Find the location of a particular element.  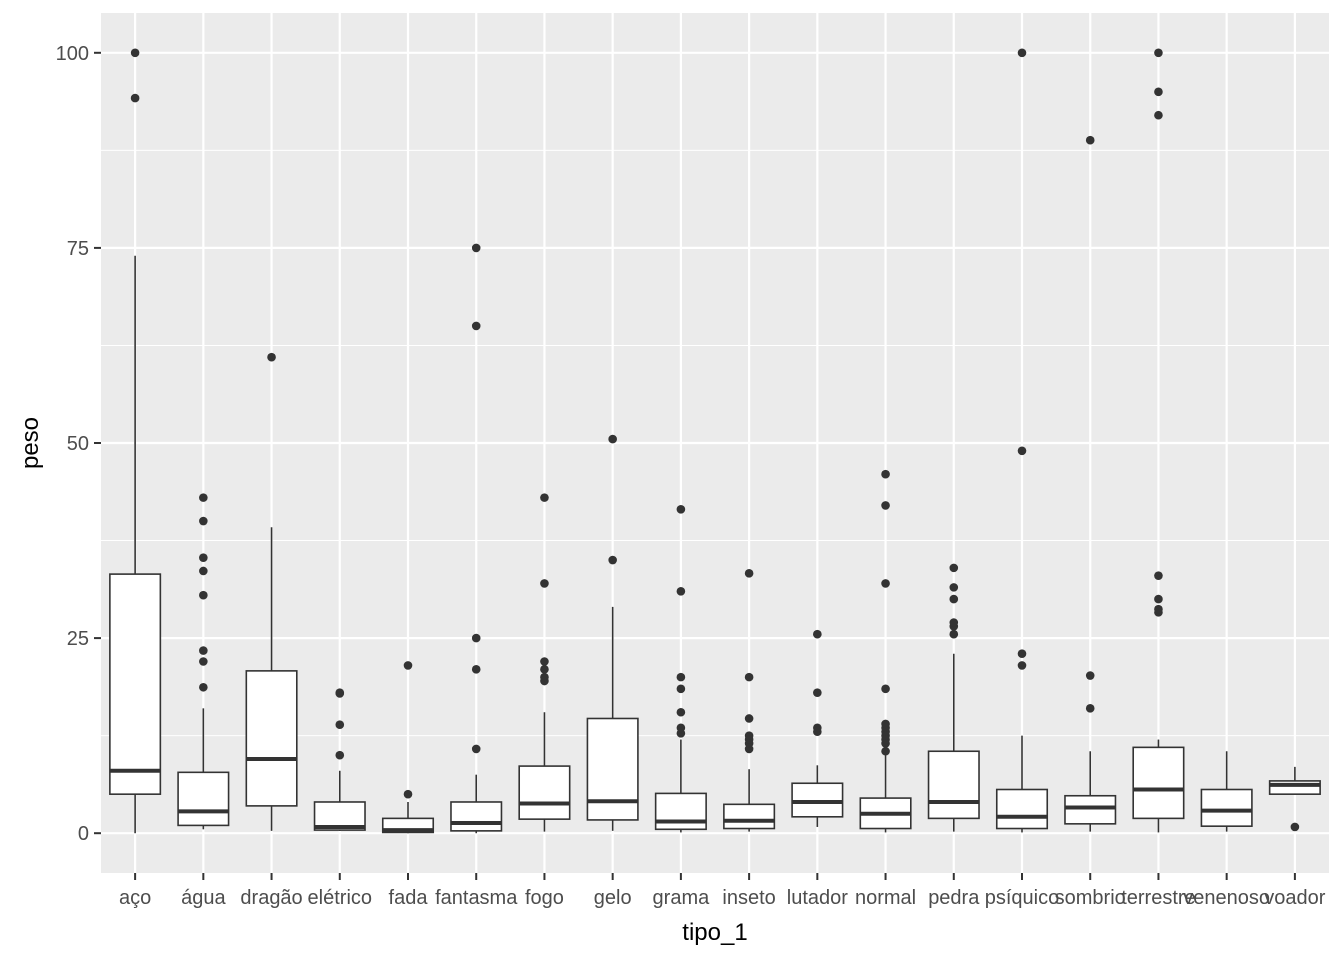

x-tick-label: pedra is located at coordinates (954, 898).